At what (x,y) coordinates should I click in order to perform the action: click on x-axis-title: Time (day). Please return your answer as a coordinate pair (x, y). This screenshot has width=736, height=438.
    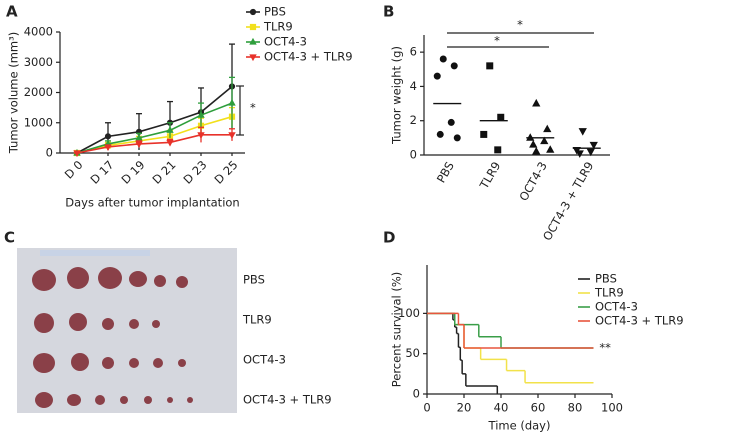
    Looking at the image, I should click on (519, 426).